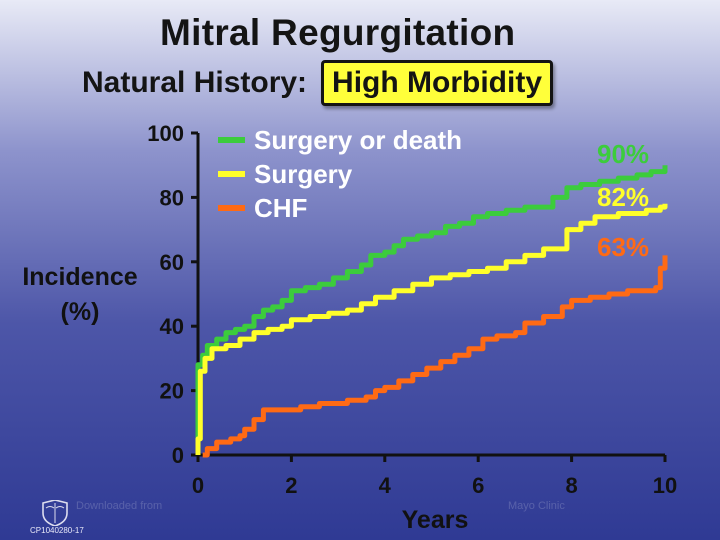 This screenshot has width=720, height=540. I want to click on x-tick-label: 2, so click(291, 485).